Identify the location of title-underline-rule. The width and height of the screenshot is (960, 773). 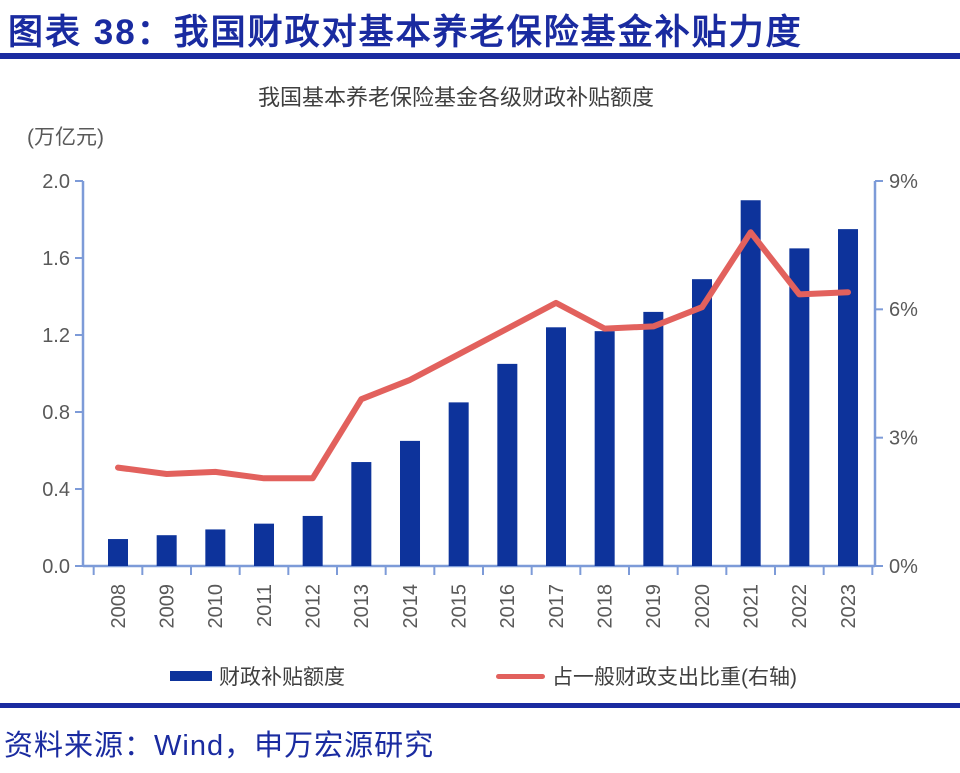
(480, 56).